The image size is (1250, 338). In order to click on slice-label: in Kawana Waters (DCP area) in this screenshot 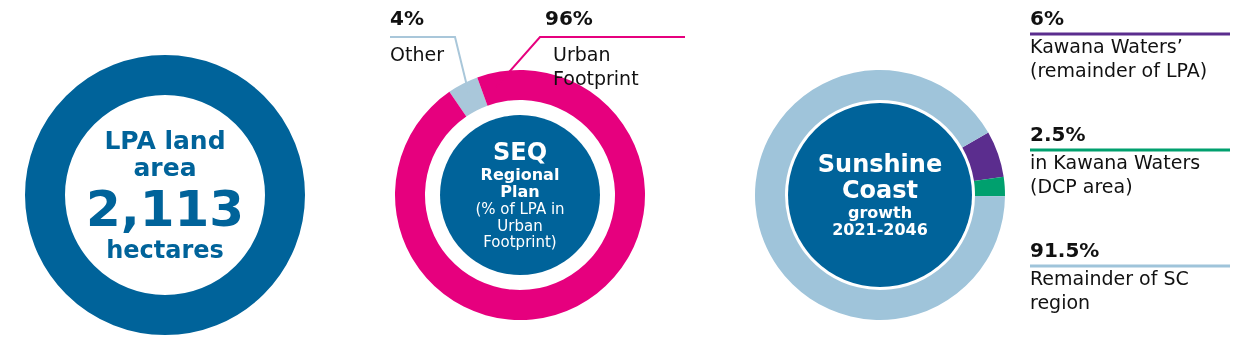, I will do `click(1115, 173)`.